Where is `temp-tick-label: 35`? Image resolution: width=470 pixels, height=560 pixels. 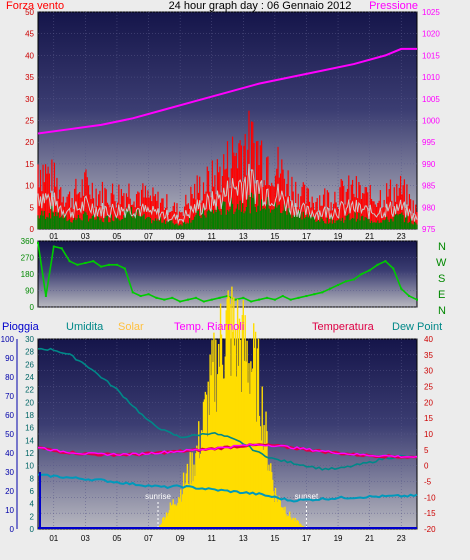
temp-tick-label: 35 is located at coordinates (428, 355).